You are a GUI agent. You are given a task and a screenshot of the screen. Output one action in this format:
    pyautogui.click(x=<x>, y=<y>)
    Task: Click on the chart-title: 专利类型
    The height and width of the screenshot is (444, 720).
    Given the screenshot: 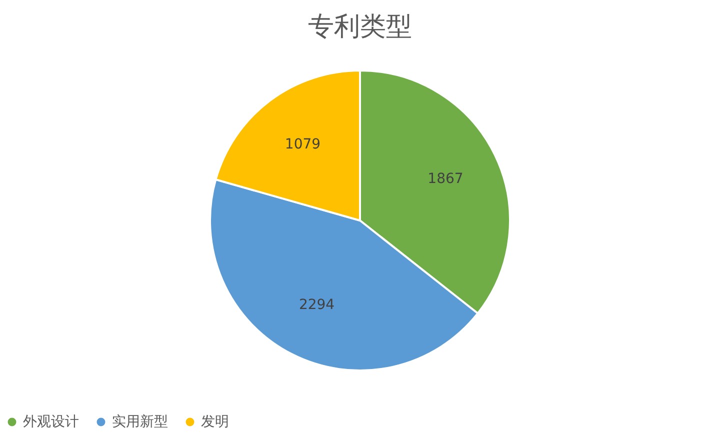 What is the action you would take?
    pyautogui.click(x=360, y=27)
    